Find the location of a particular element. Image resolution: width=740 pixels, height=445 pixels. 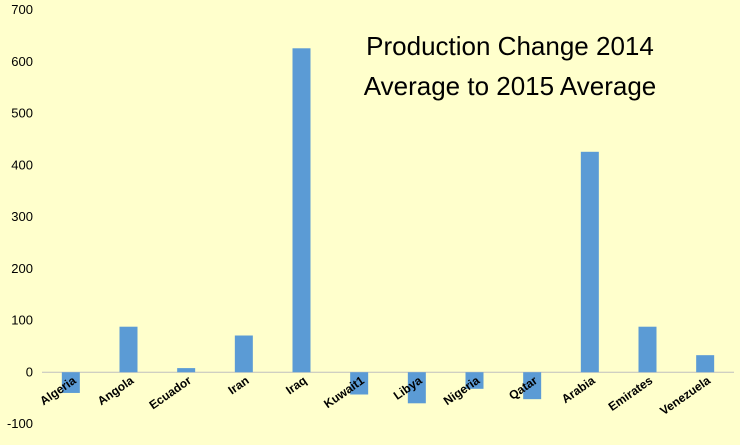

x-tick-label: Venezuela is located at coordinates (685, 395).